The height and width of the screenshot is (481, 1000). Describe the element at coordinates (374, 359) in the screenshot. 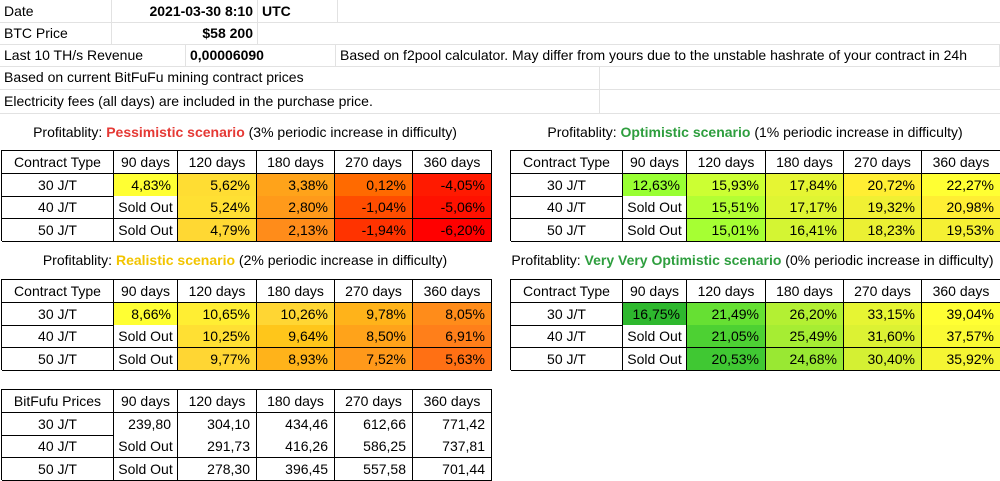

I see `value-cell: 7,52%` at that location.